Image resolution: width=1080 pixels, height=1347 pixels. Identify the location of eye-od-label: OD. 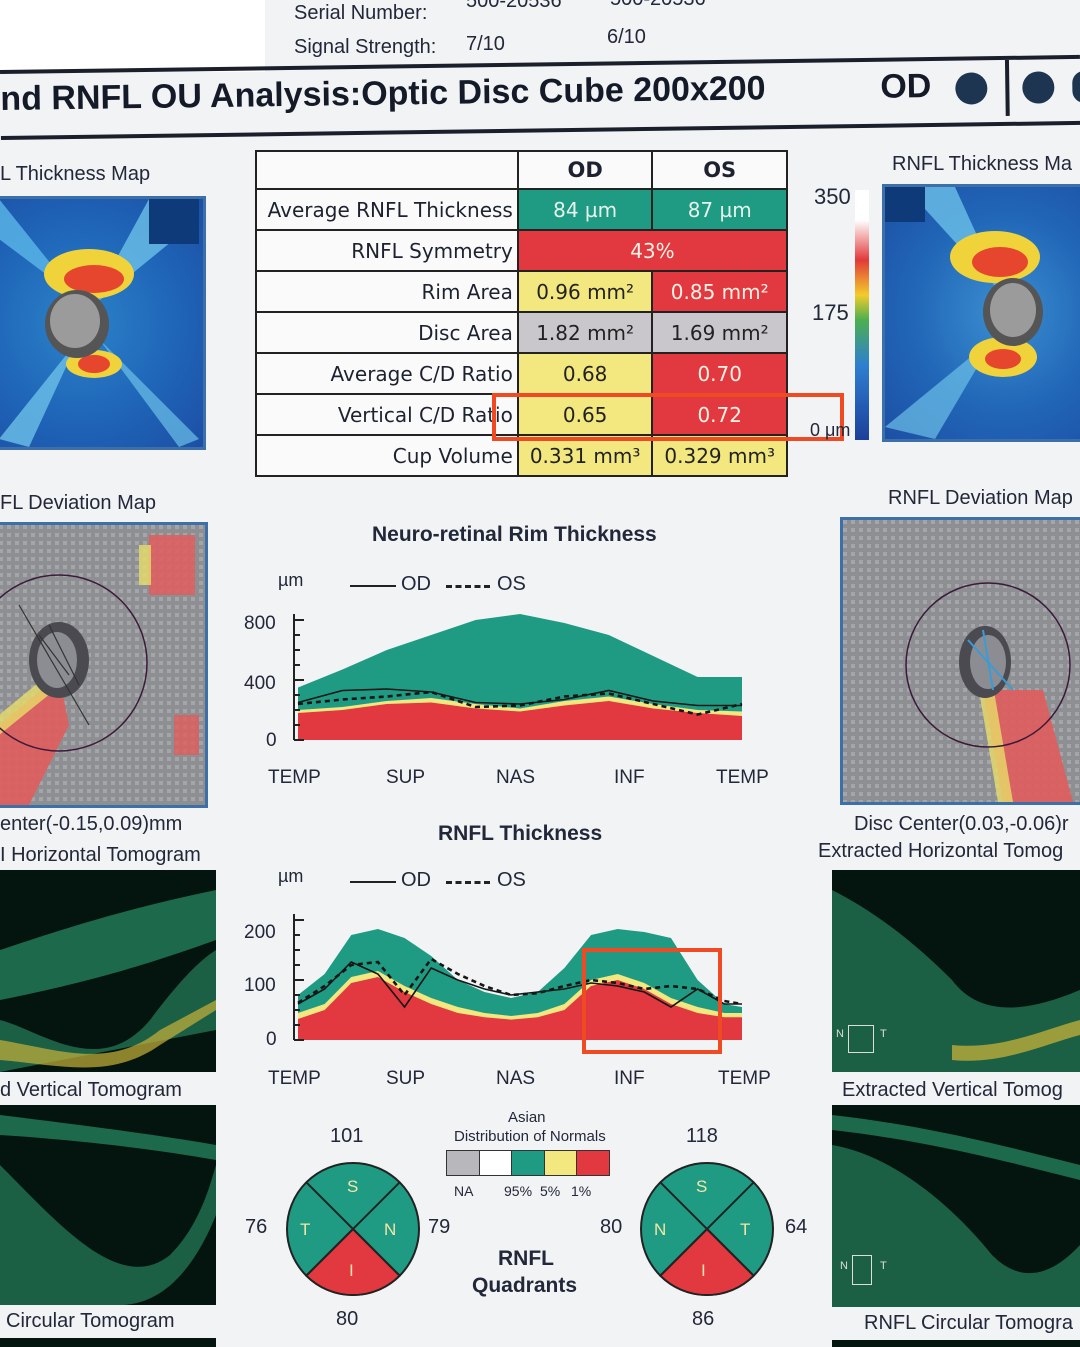
(906, 86).